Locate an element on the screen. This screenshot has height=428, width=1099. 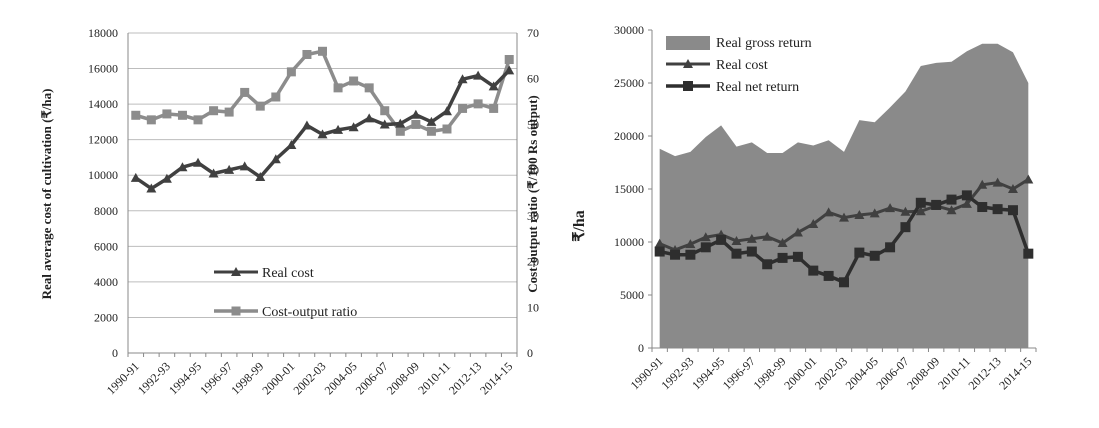
legend-label-real-gross-return: Real gross return is located at coordinates (764, 43).